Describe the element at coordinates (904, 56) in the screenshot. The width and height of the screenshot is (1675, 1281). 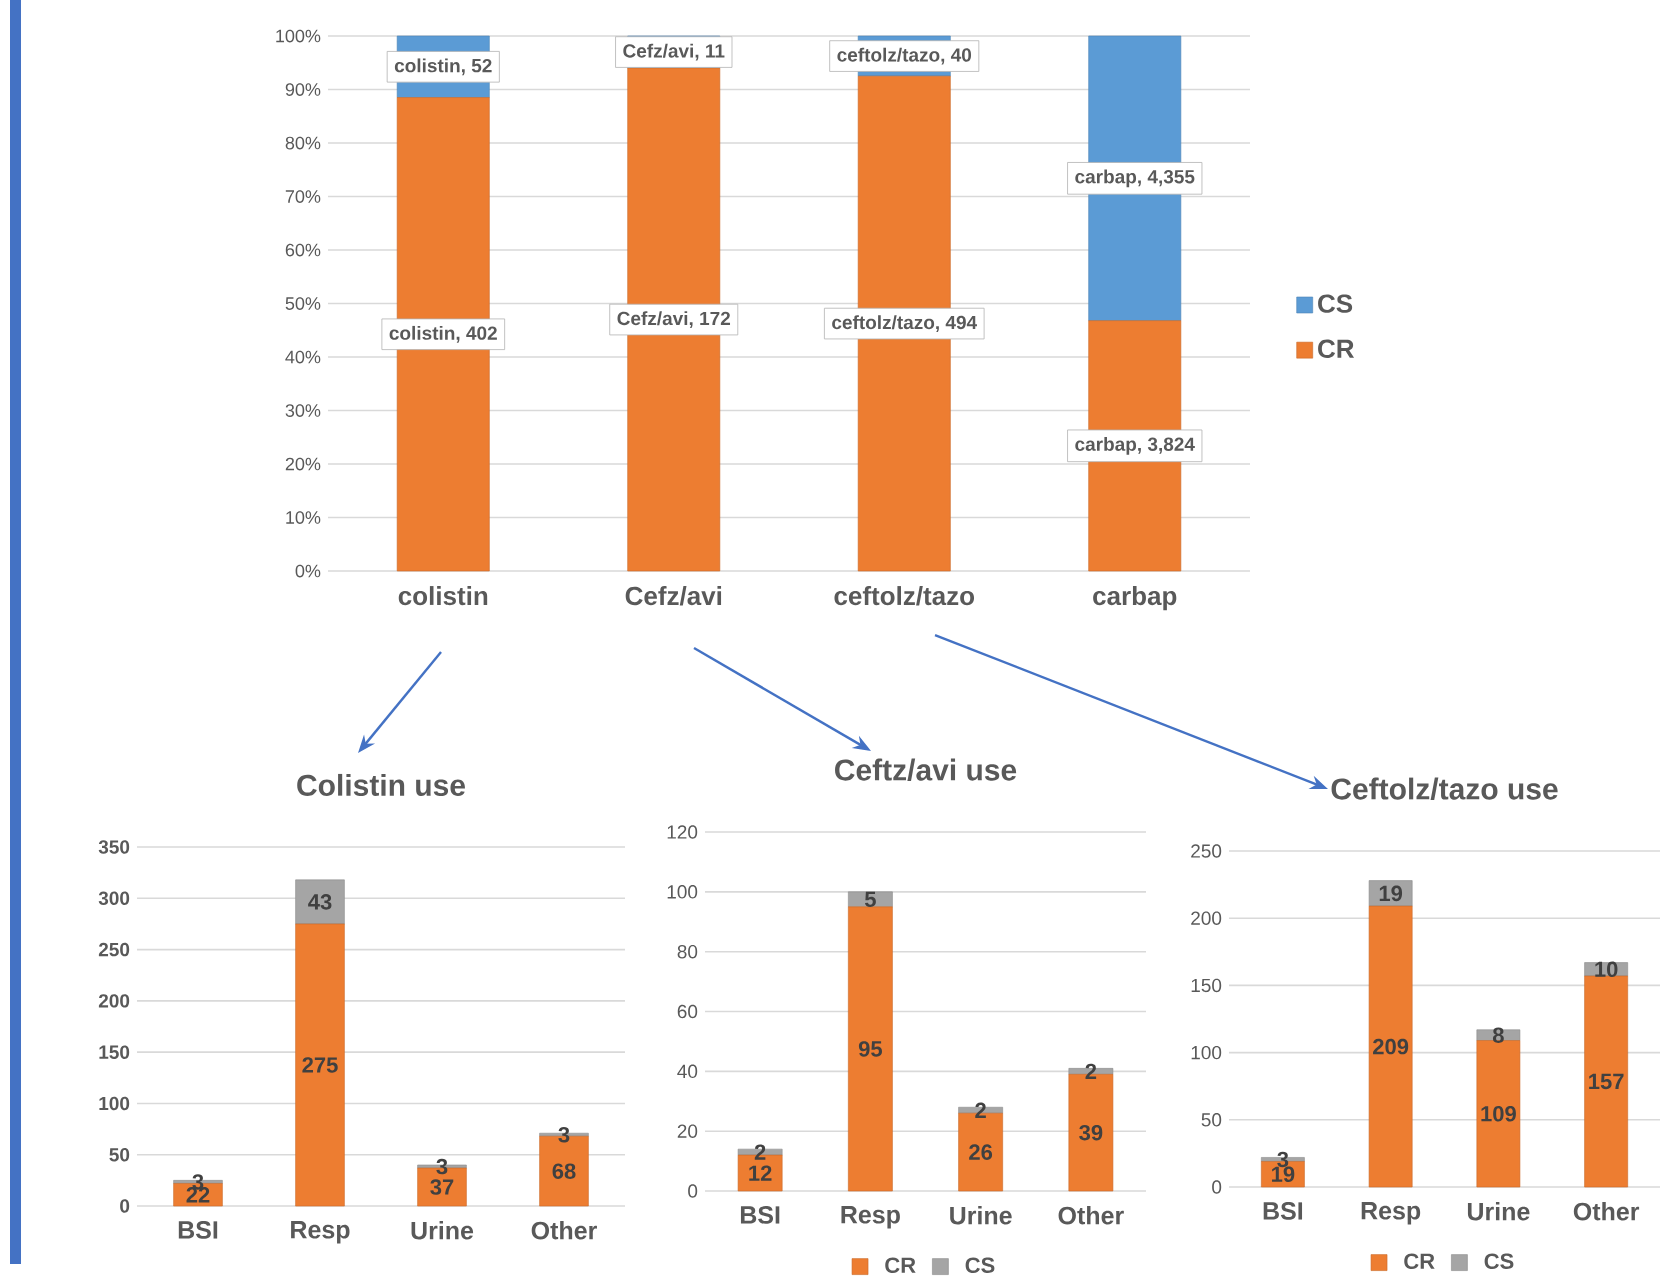
I see `annotation: ceftolz/tazo, 40` at that location.